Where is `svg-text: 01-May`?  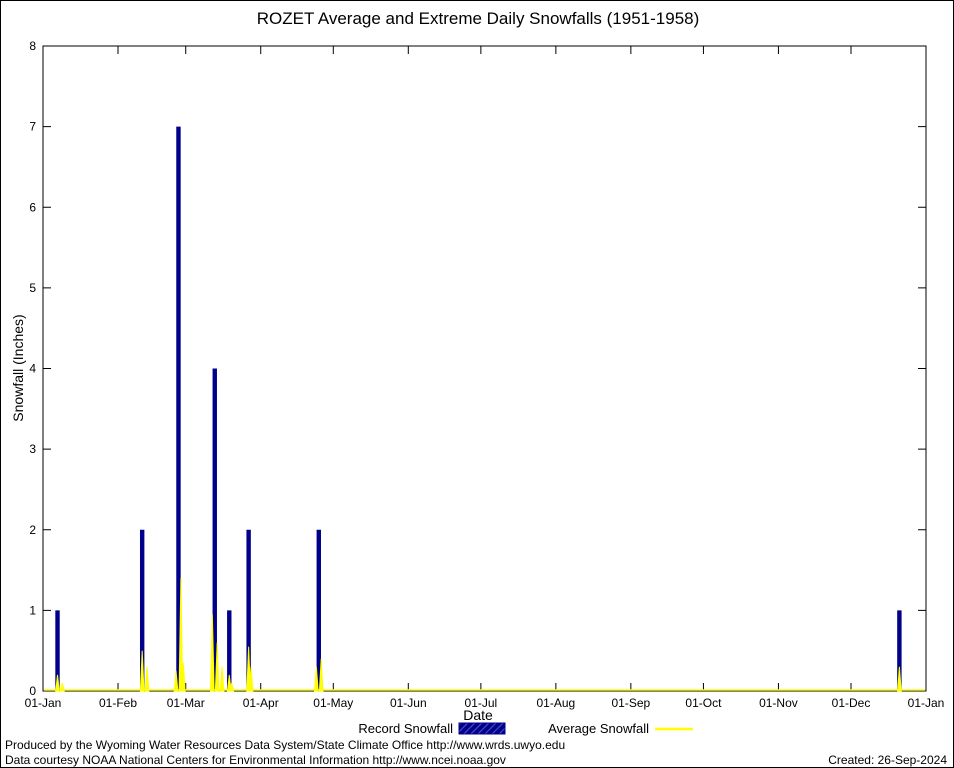 svg-text: 01-May is located at coordinates (333, 703).